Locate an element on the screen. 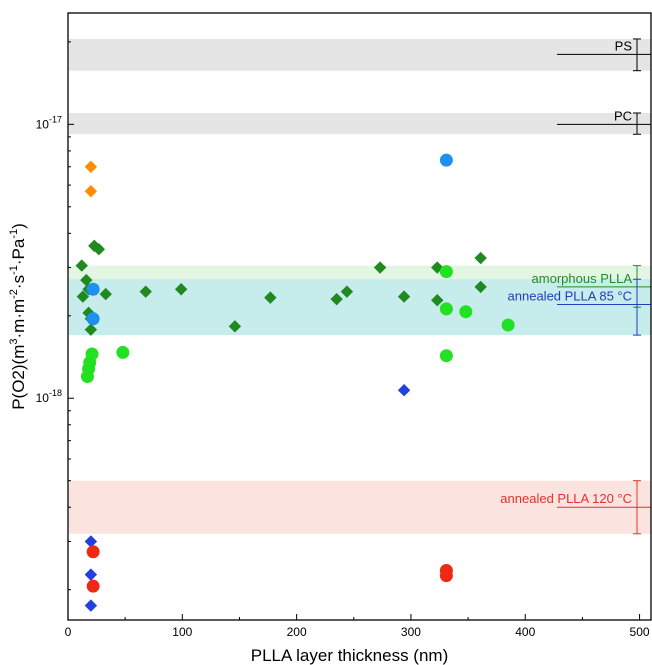 The width and height of the screenshot is (652, 665). y-axis-title-part: ·s is located at coordinates (18, 282).